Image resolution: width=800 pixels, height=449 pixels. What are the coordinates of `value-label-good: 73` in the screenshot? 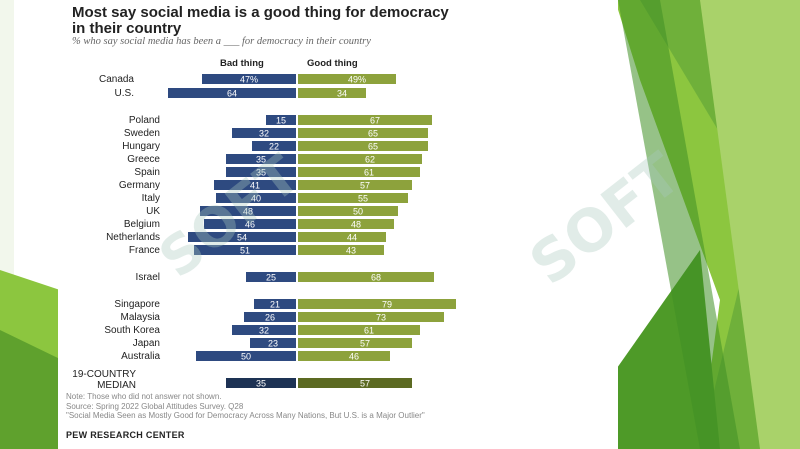 It's located at (381, 318).